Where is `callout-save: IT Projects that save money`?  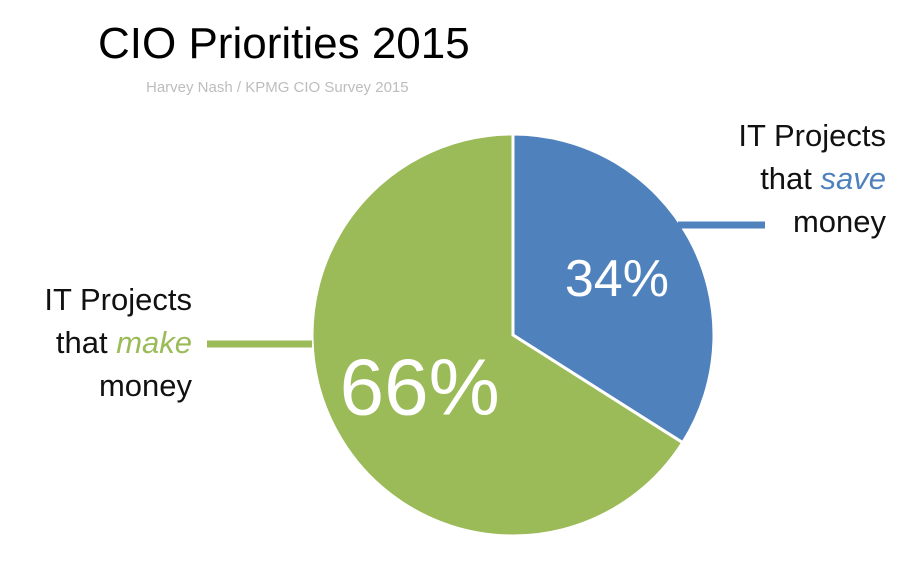
callout-save: IT Projects that save money is located at coordinates (812, 178).